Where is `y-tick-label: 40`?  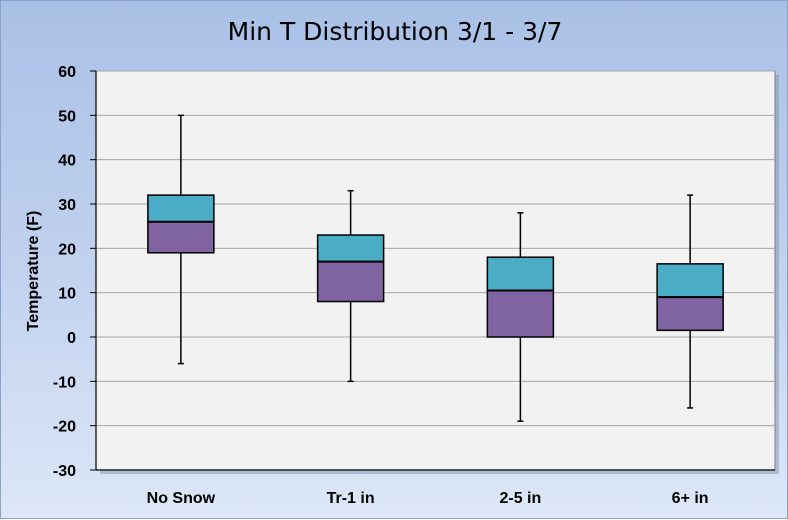
y-tick-label: 40 is located at coordinates (67, 161).